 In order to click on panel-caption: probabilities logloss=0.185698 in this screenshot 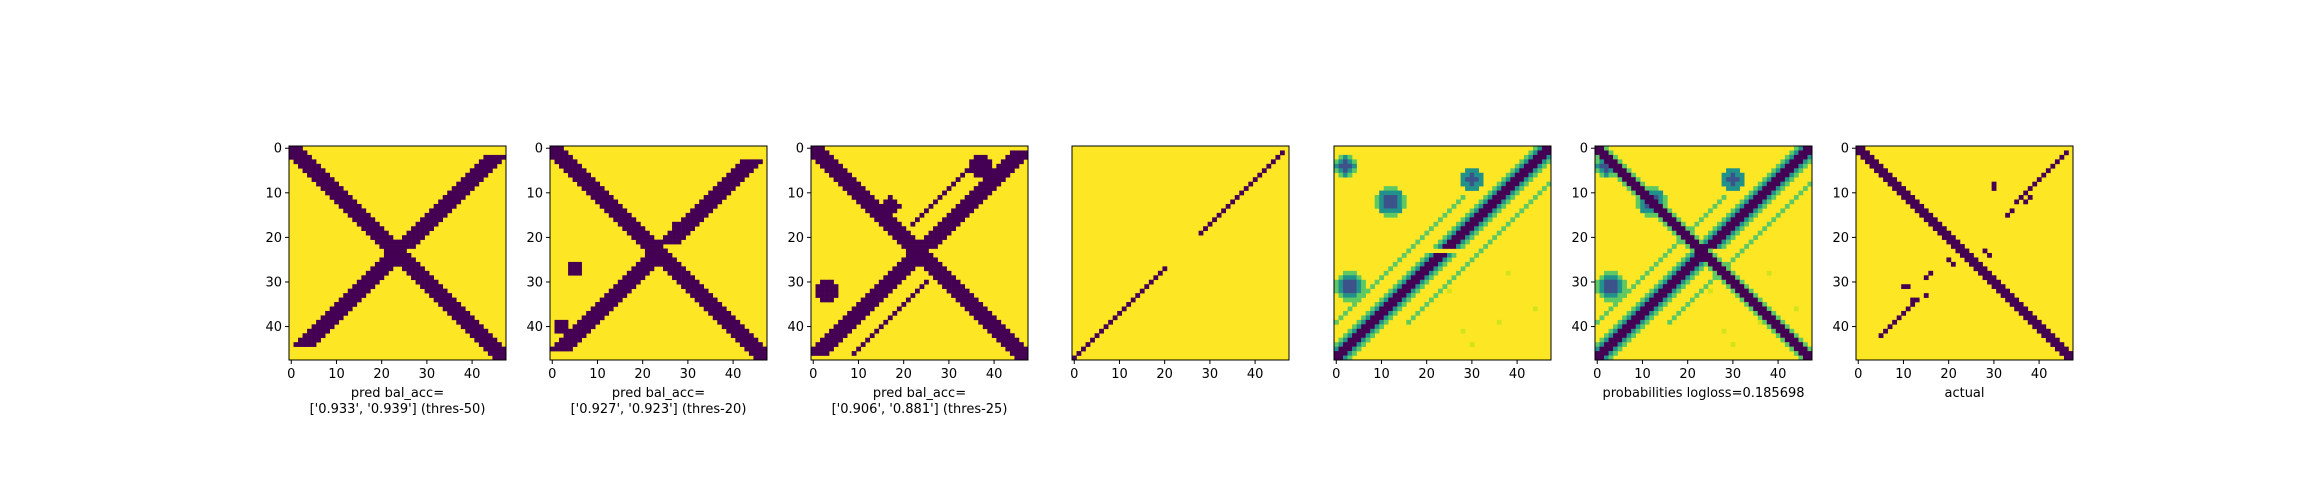, I will do `click(1703, 393)`.